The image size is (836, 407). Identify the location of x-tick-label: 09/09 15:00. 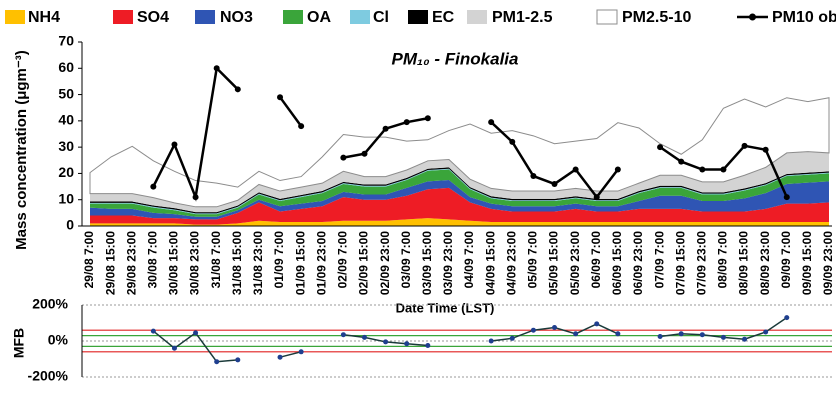
(807, 263).